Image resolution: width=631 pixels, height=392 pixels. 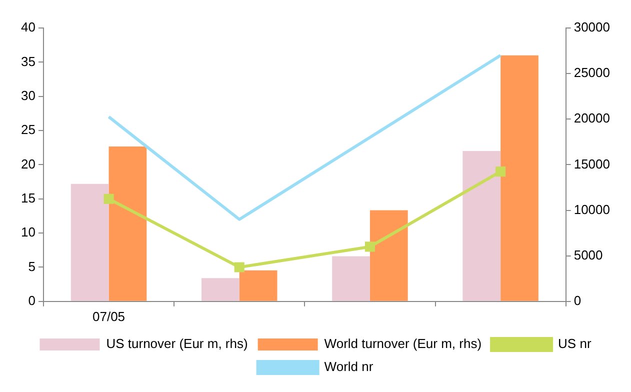 What do you see at coordinates (592, 164) in the screenshot?
I see `y2-tick-label: 15000` at bounding box center [592, 164].